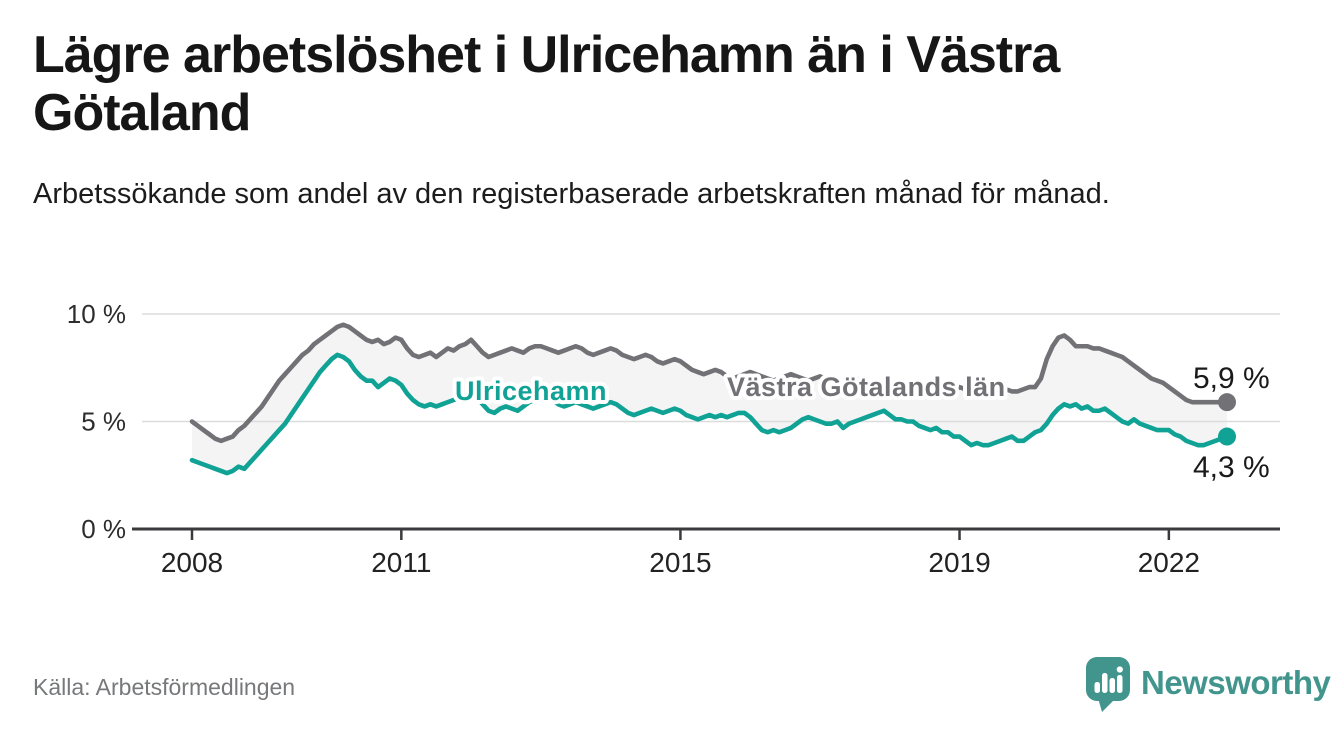 This screenshot has height=734, width=1340. Describe the element at coordinates (164, 687) in the screenshot. I see `source-note: Källa: Arbetsförmedlingen` at that location.